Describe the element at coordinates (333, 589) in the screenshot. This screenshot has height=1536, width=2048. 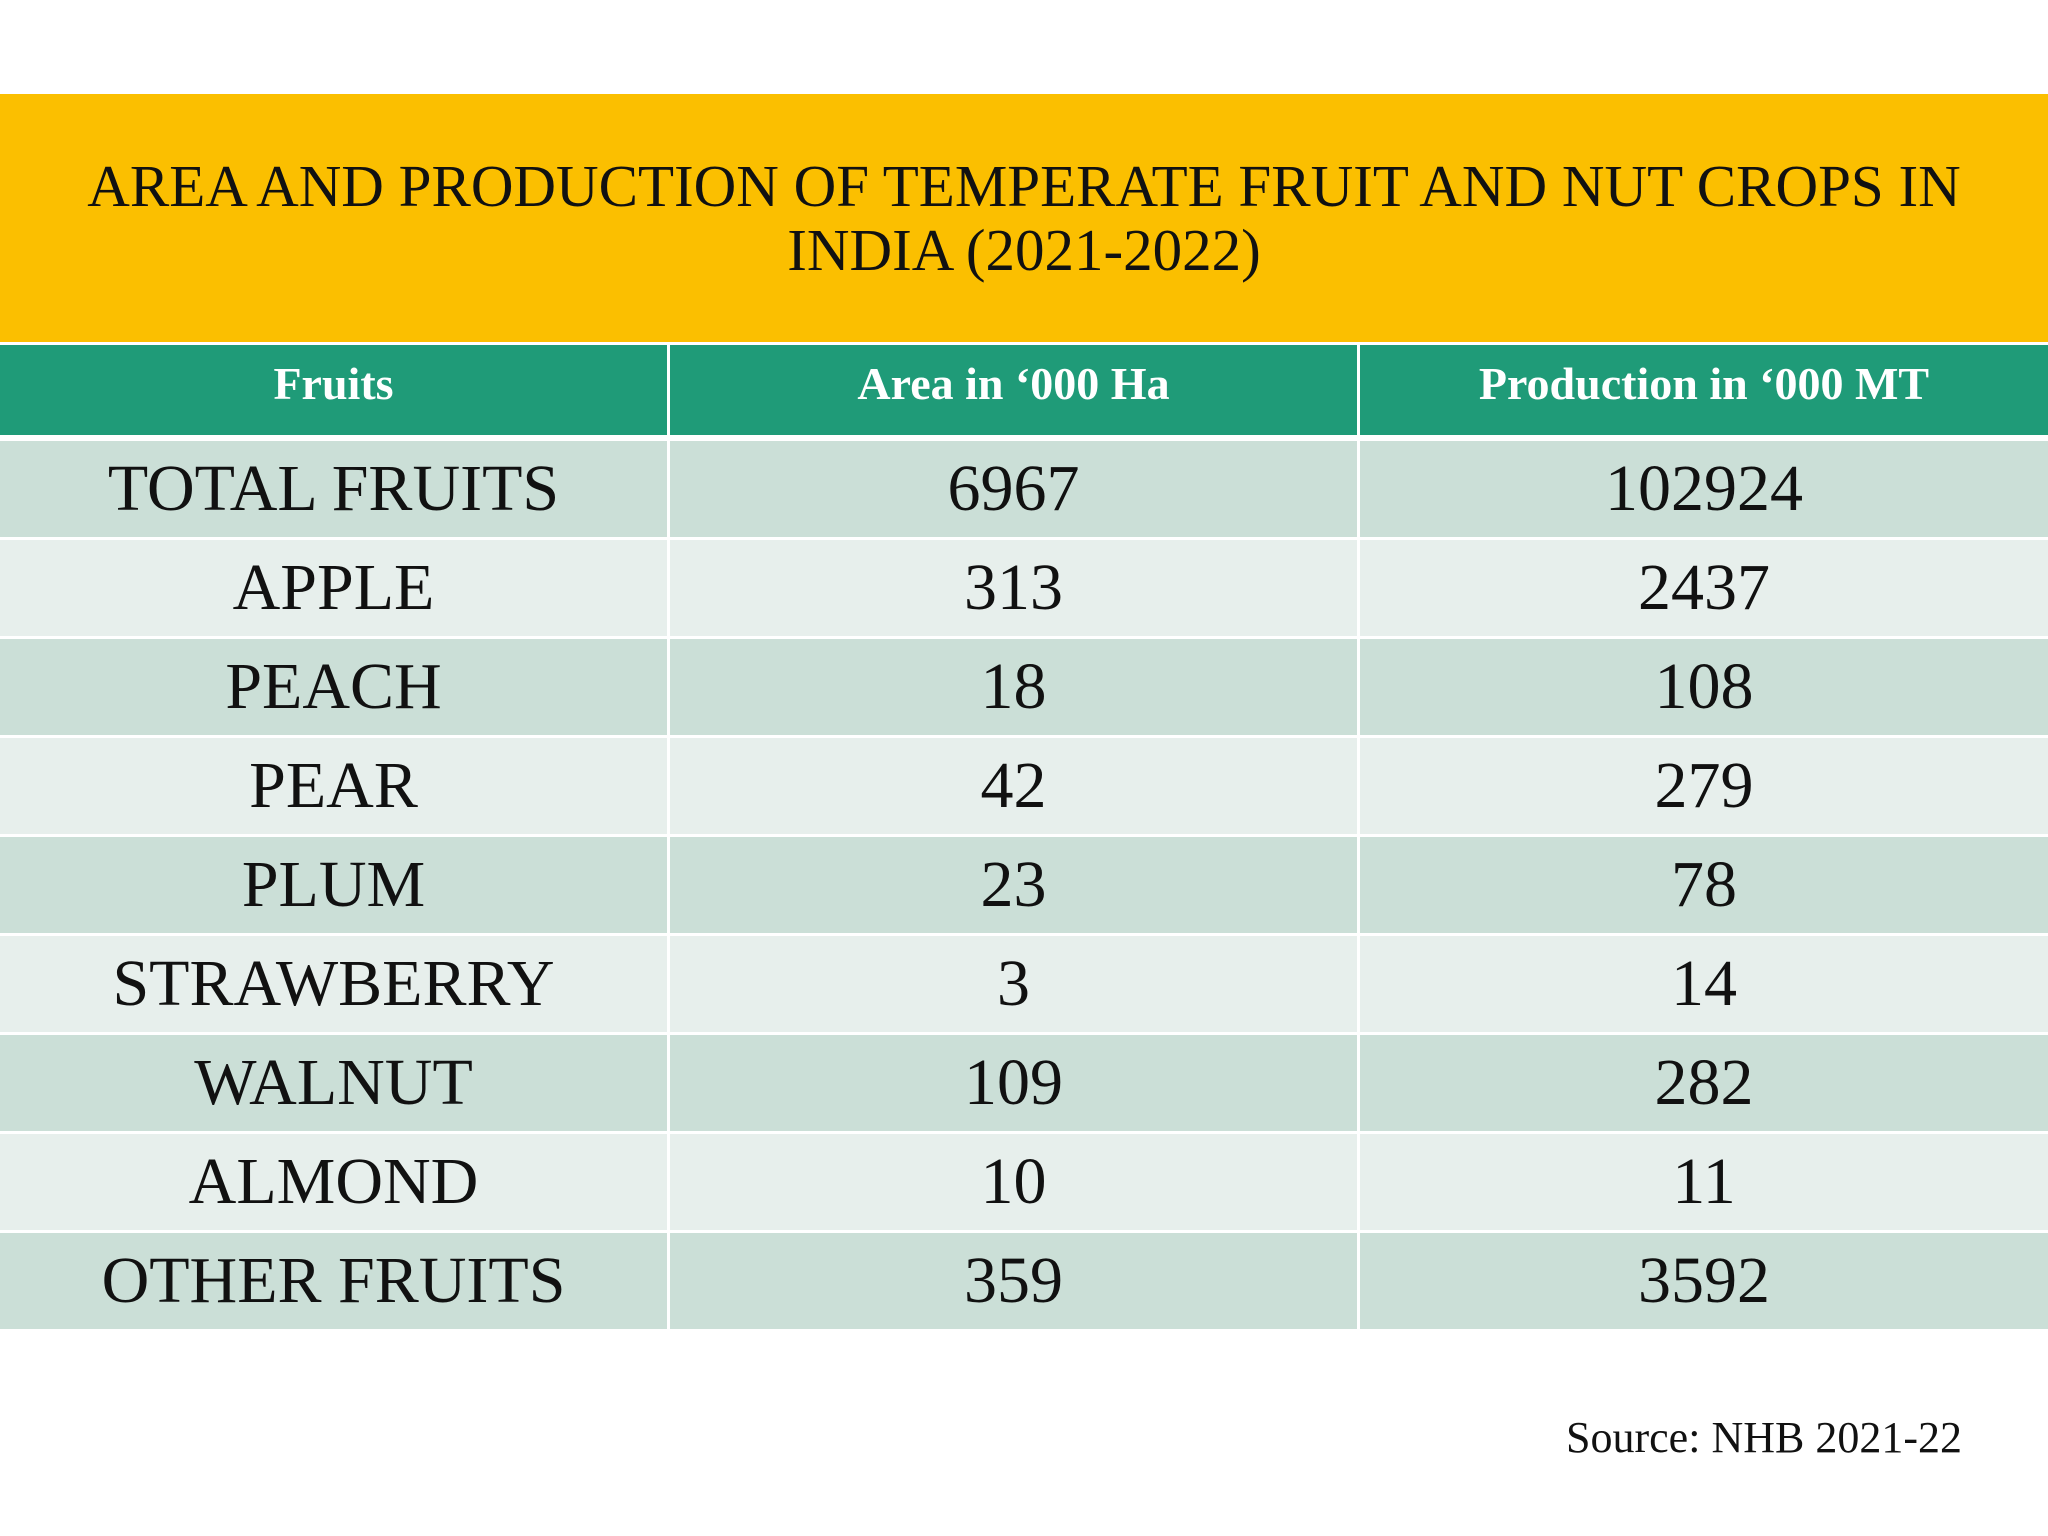
I see `fruit-cell: APPLE` at that location.